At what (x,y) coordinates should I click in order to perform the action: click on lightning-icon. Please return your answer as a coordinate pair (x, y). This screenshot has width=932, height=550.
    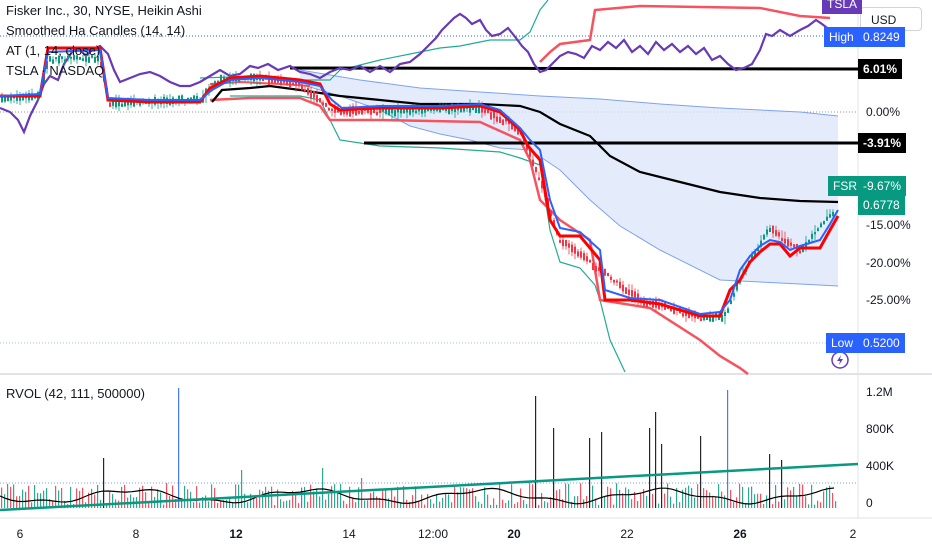
    Looking at the image, I should click on (840, 360).